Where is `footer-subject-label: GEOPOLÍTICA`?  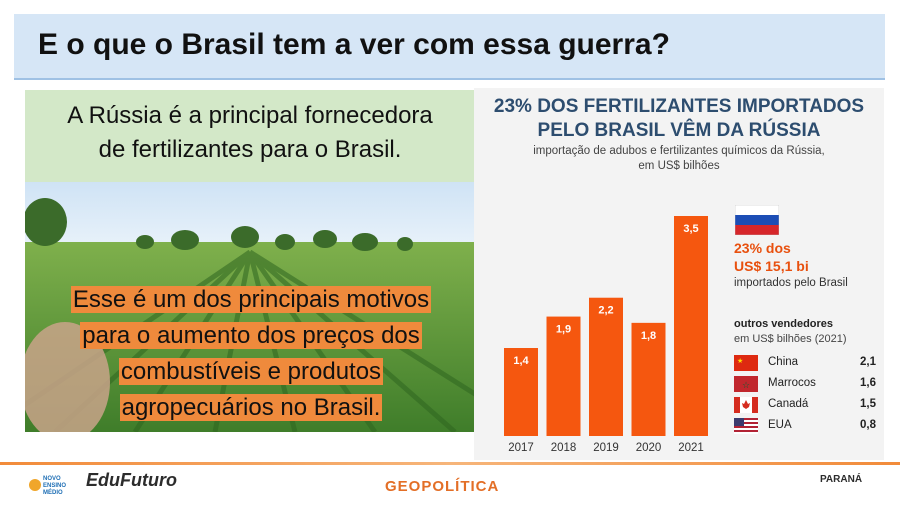 footer-subject-label: GEOPOLÍTICA is located at coordinates (442, 486).